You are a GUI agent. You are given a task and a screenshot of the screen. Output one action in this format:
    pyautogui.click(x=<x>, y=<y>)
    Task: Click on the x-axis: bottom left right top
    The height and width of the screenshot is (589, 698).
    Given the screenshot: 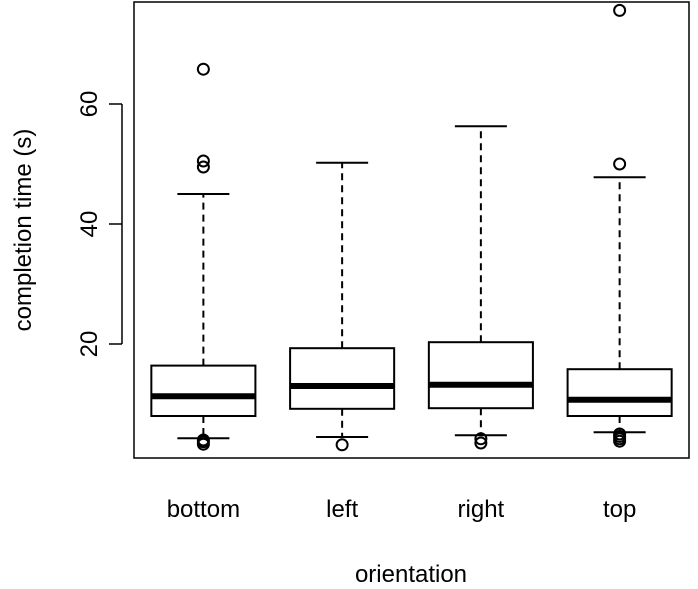 What is the action you would take?
    pyautogui.click(x=402, y=509)
    